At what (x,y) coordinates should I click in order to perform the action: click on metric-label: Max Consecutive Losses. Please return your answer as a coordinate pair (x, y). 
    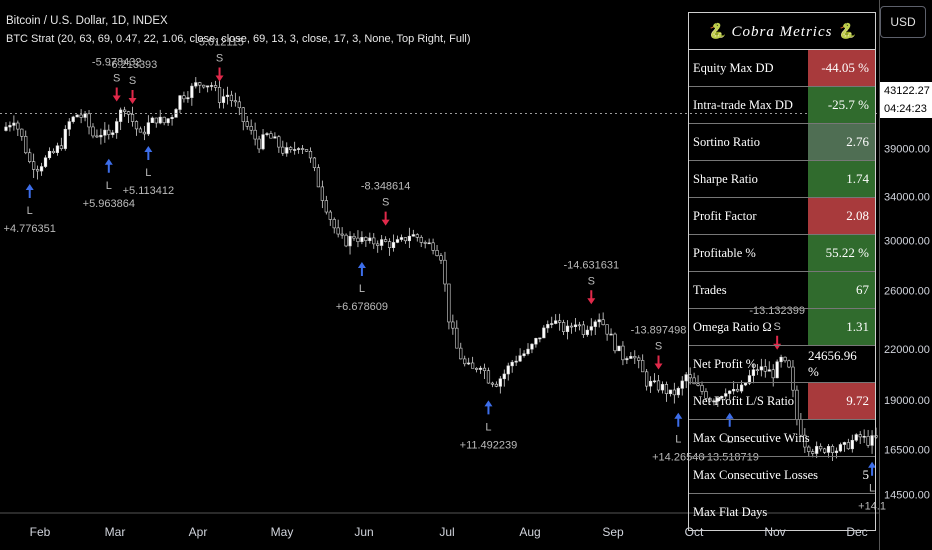
    Looking at the image, I should click on (755, 474).